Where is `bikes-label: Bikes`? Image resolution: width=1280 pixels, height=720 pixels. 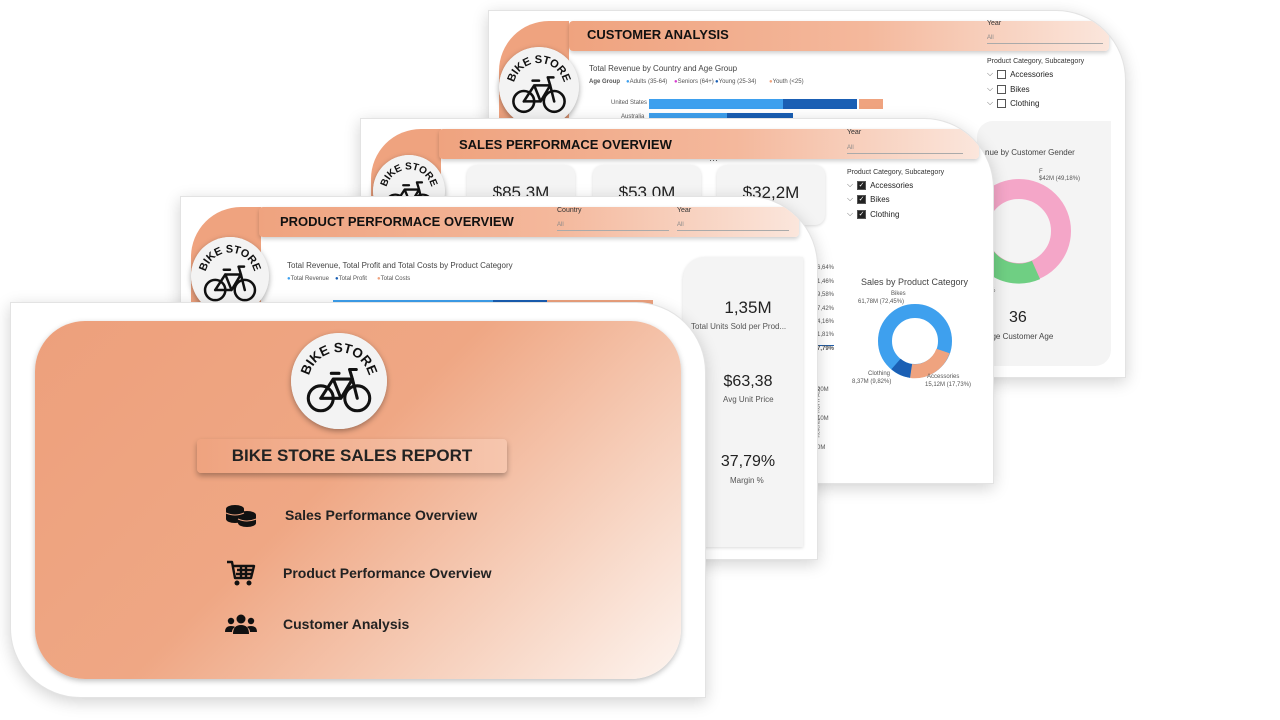 bikes-label: Bikes is located at coordinates (898, 294).